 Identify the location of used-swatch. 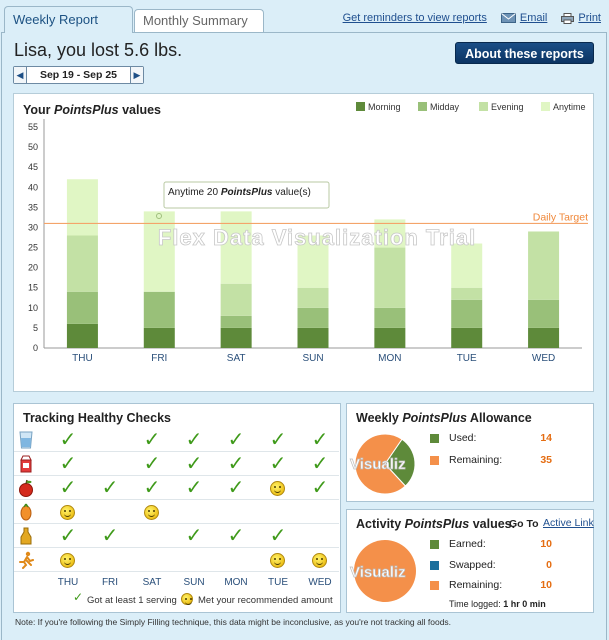
(434, 438).